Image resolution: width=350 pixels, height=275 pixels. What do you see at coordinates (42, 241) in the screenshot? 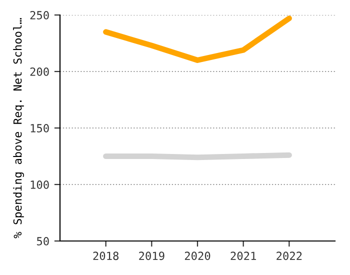
I see `y-tick-label: 50` at bounding box center [42, 241].